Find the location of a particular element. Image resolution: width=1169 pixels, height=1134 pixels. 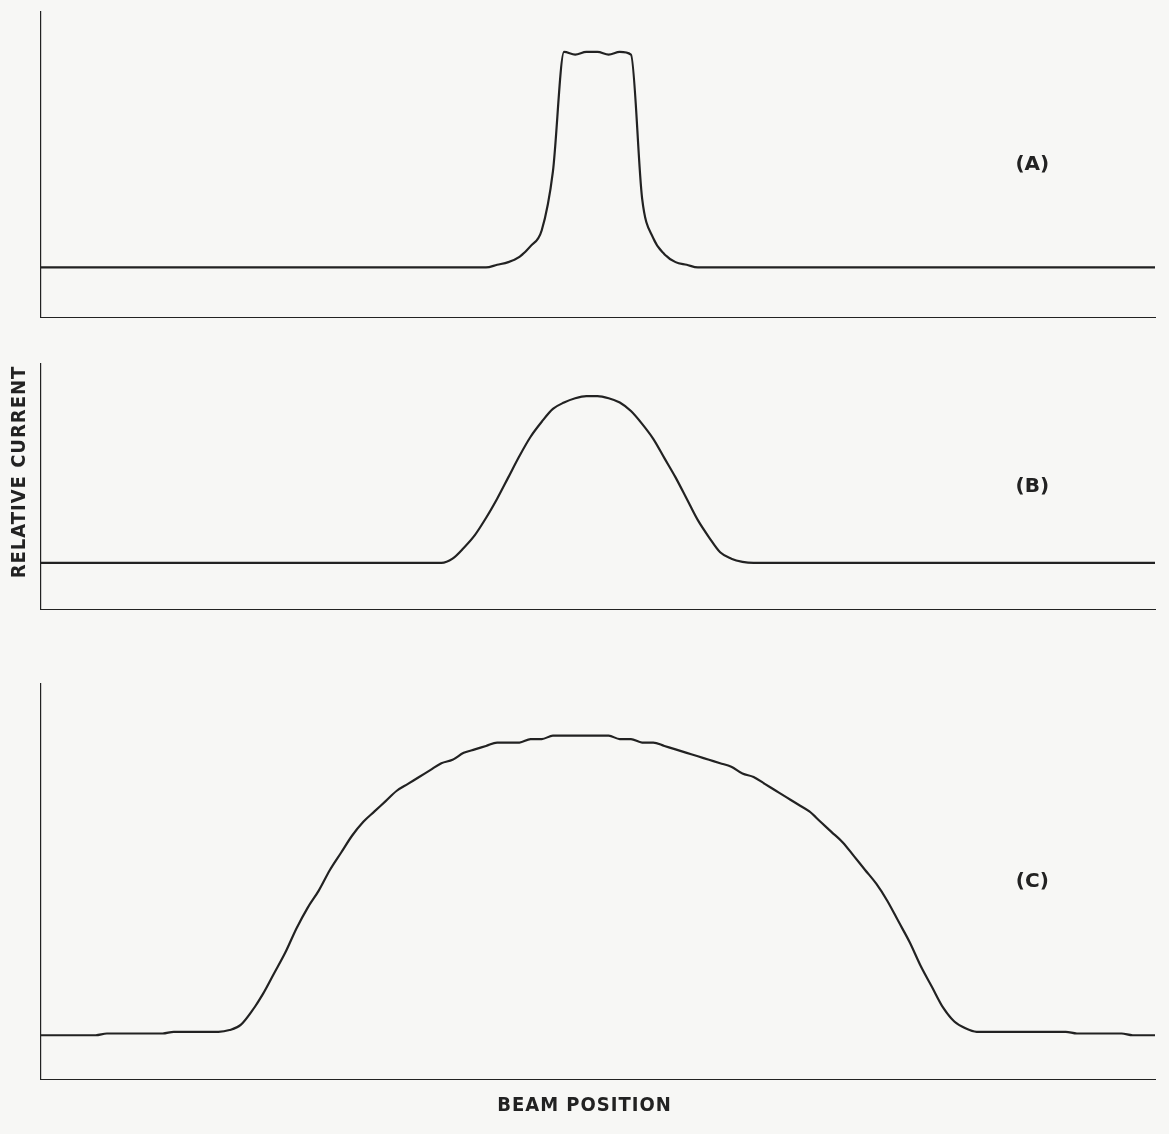

annotation: (B) is located at coordinates (1032, 485).